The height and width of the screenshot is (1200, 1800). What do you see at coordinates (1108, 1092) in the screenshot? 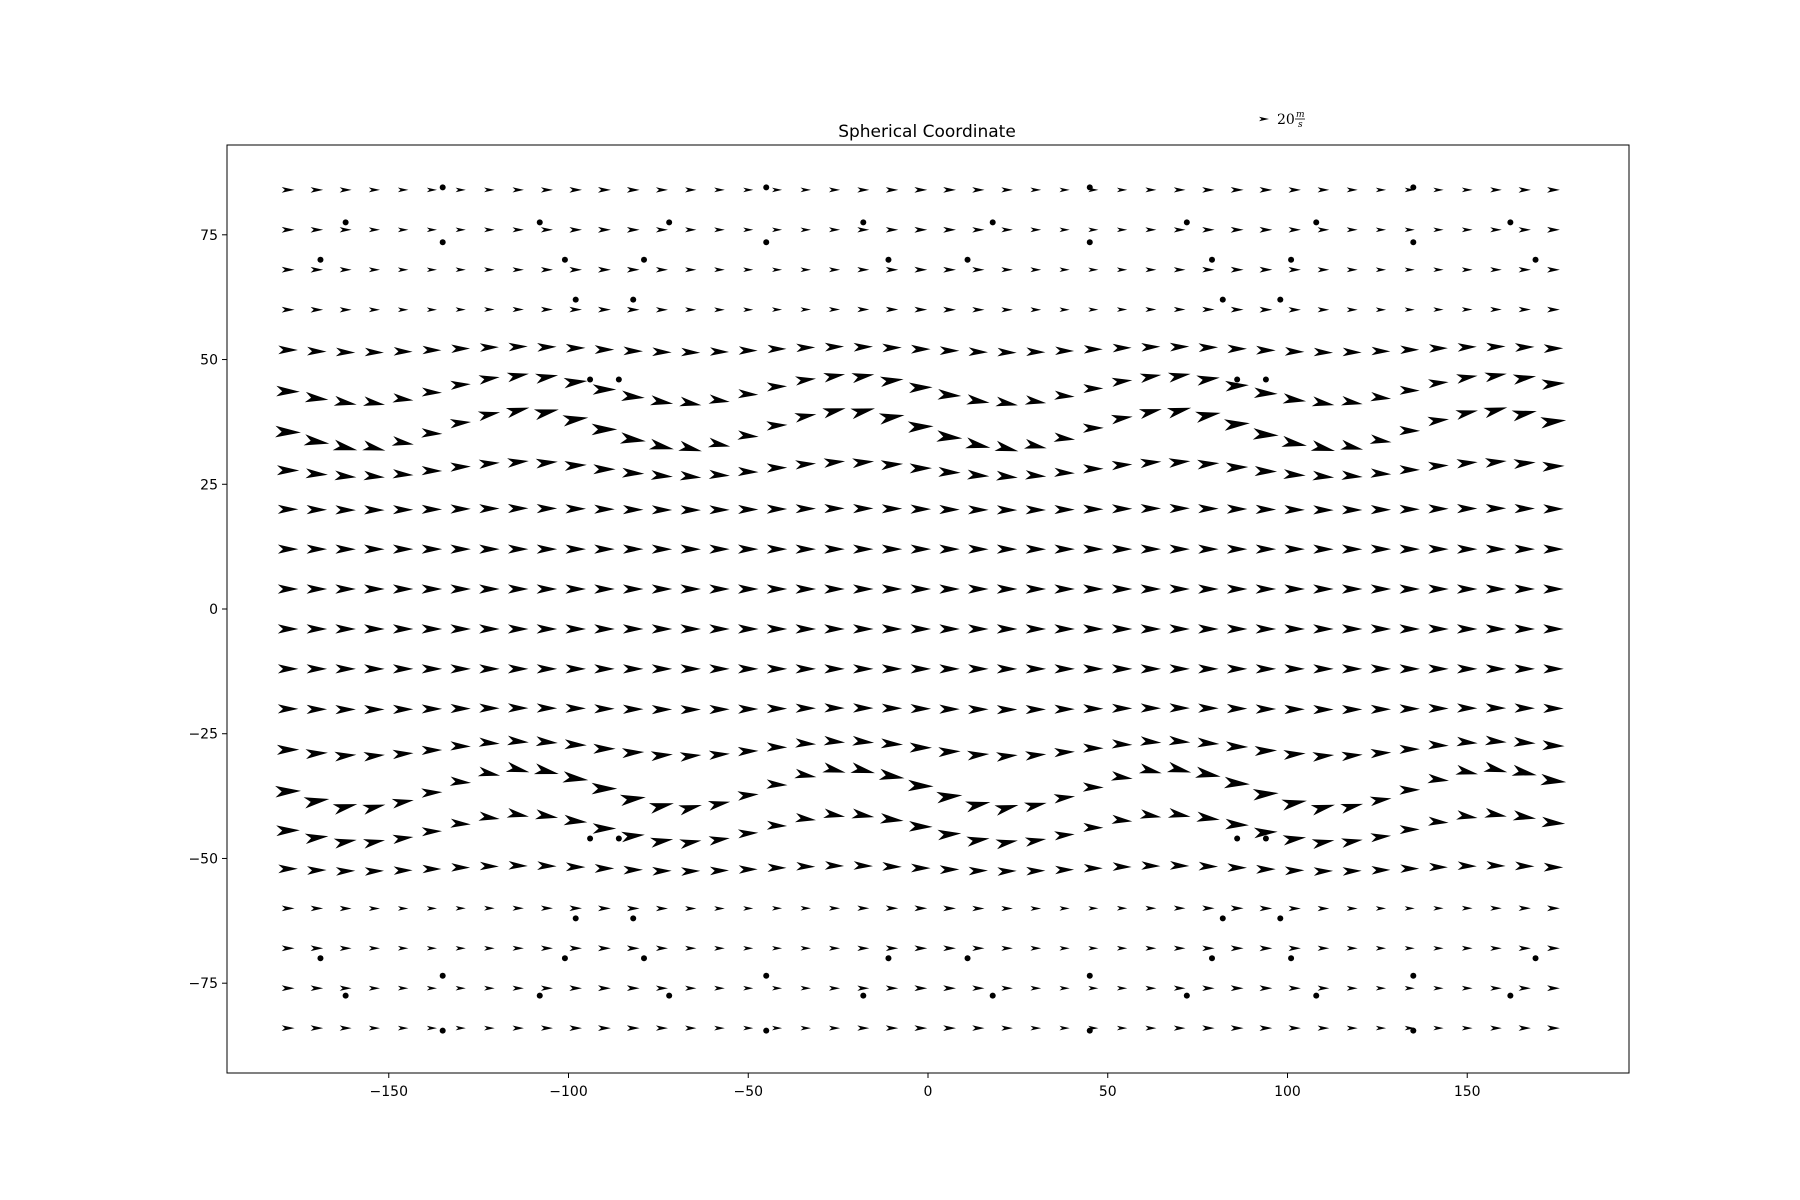
I see `x-tick-label: 50` at bounding box center [1108, 1092].